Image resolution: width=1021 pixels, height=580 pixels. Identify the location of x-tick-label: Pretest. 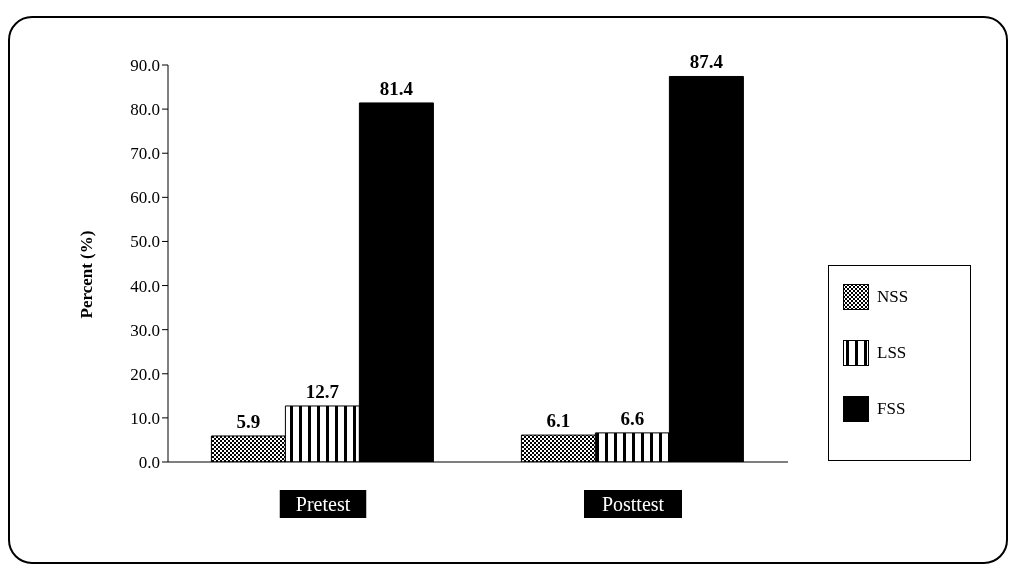
(323, 504).